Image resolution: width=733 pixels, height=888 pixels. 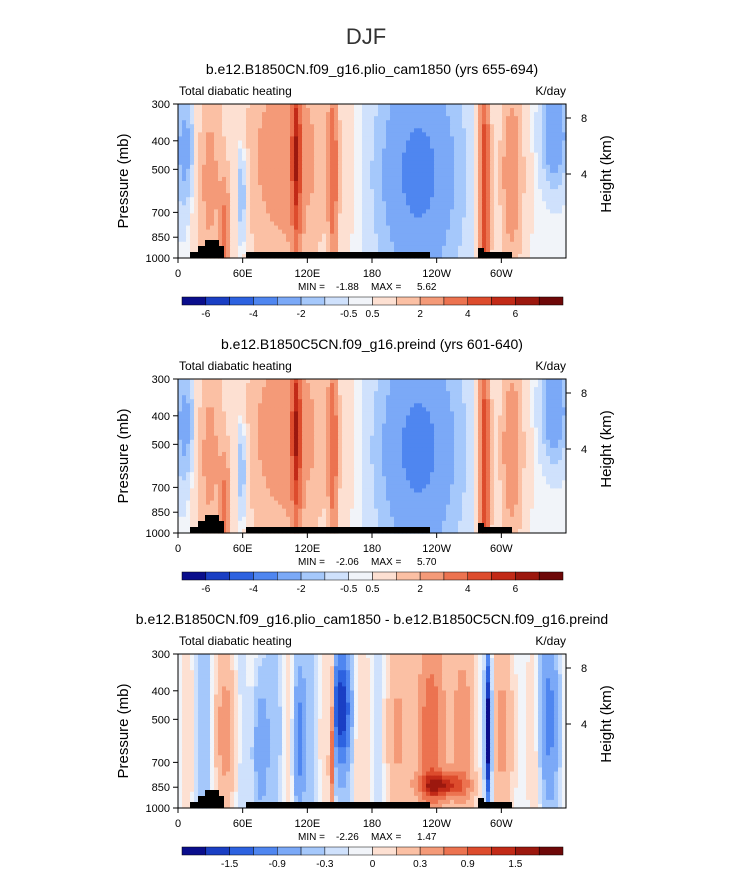 What do you see at coordinates (265, 301) in the screenshot?
I see `colorbar-swatch` at bounding box center [265, 301].